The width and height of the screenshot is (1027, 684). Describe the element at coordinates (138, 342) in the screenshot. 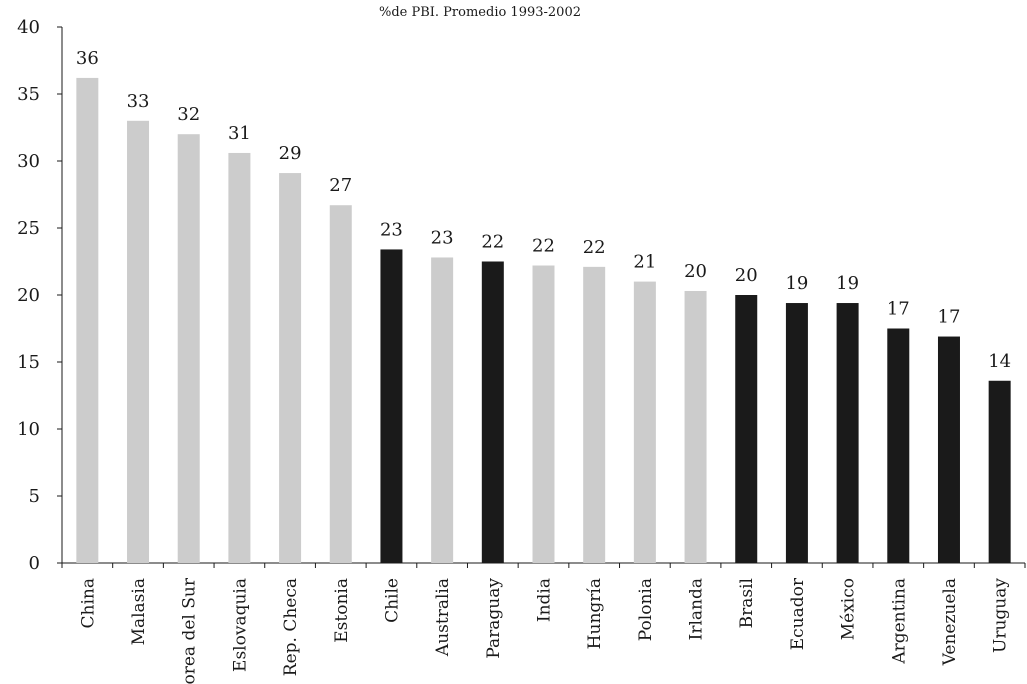

I see `bar-malasia` at that location.